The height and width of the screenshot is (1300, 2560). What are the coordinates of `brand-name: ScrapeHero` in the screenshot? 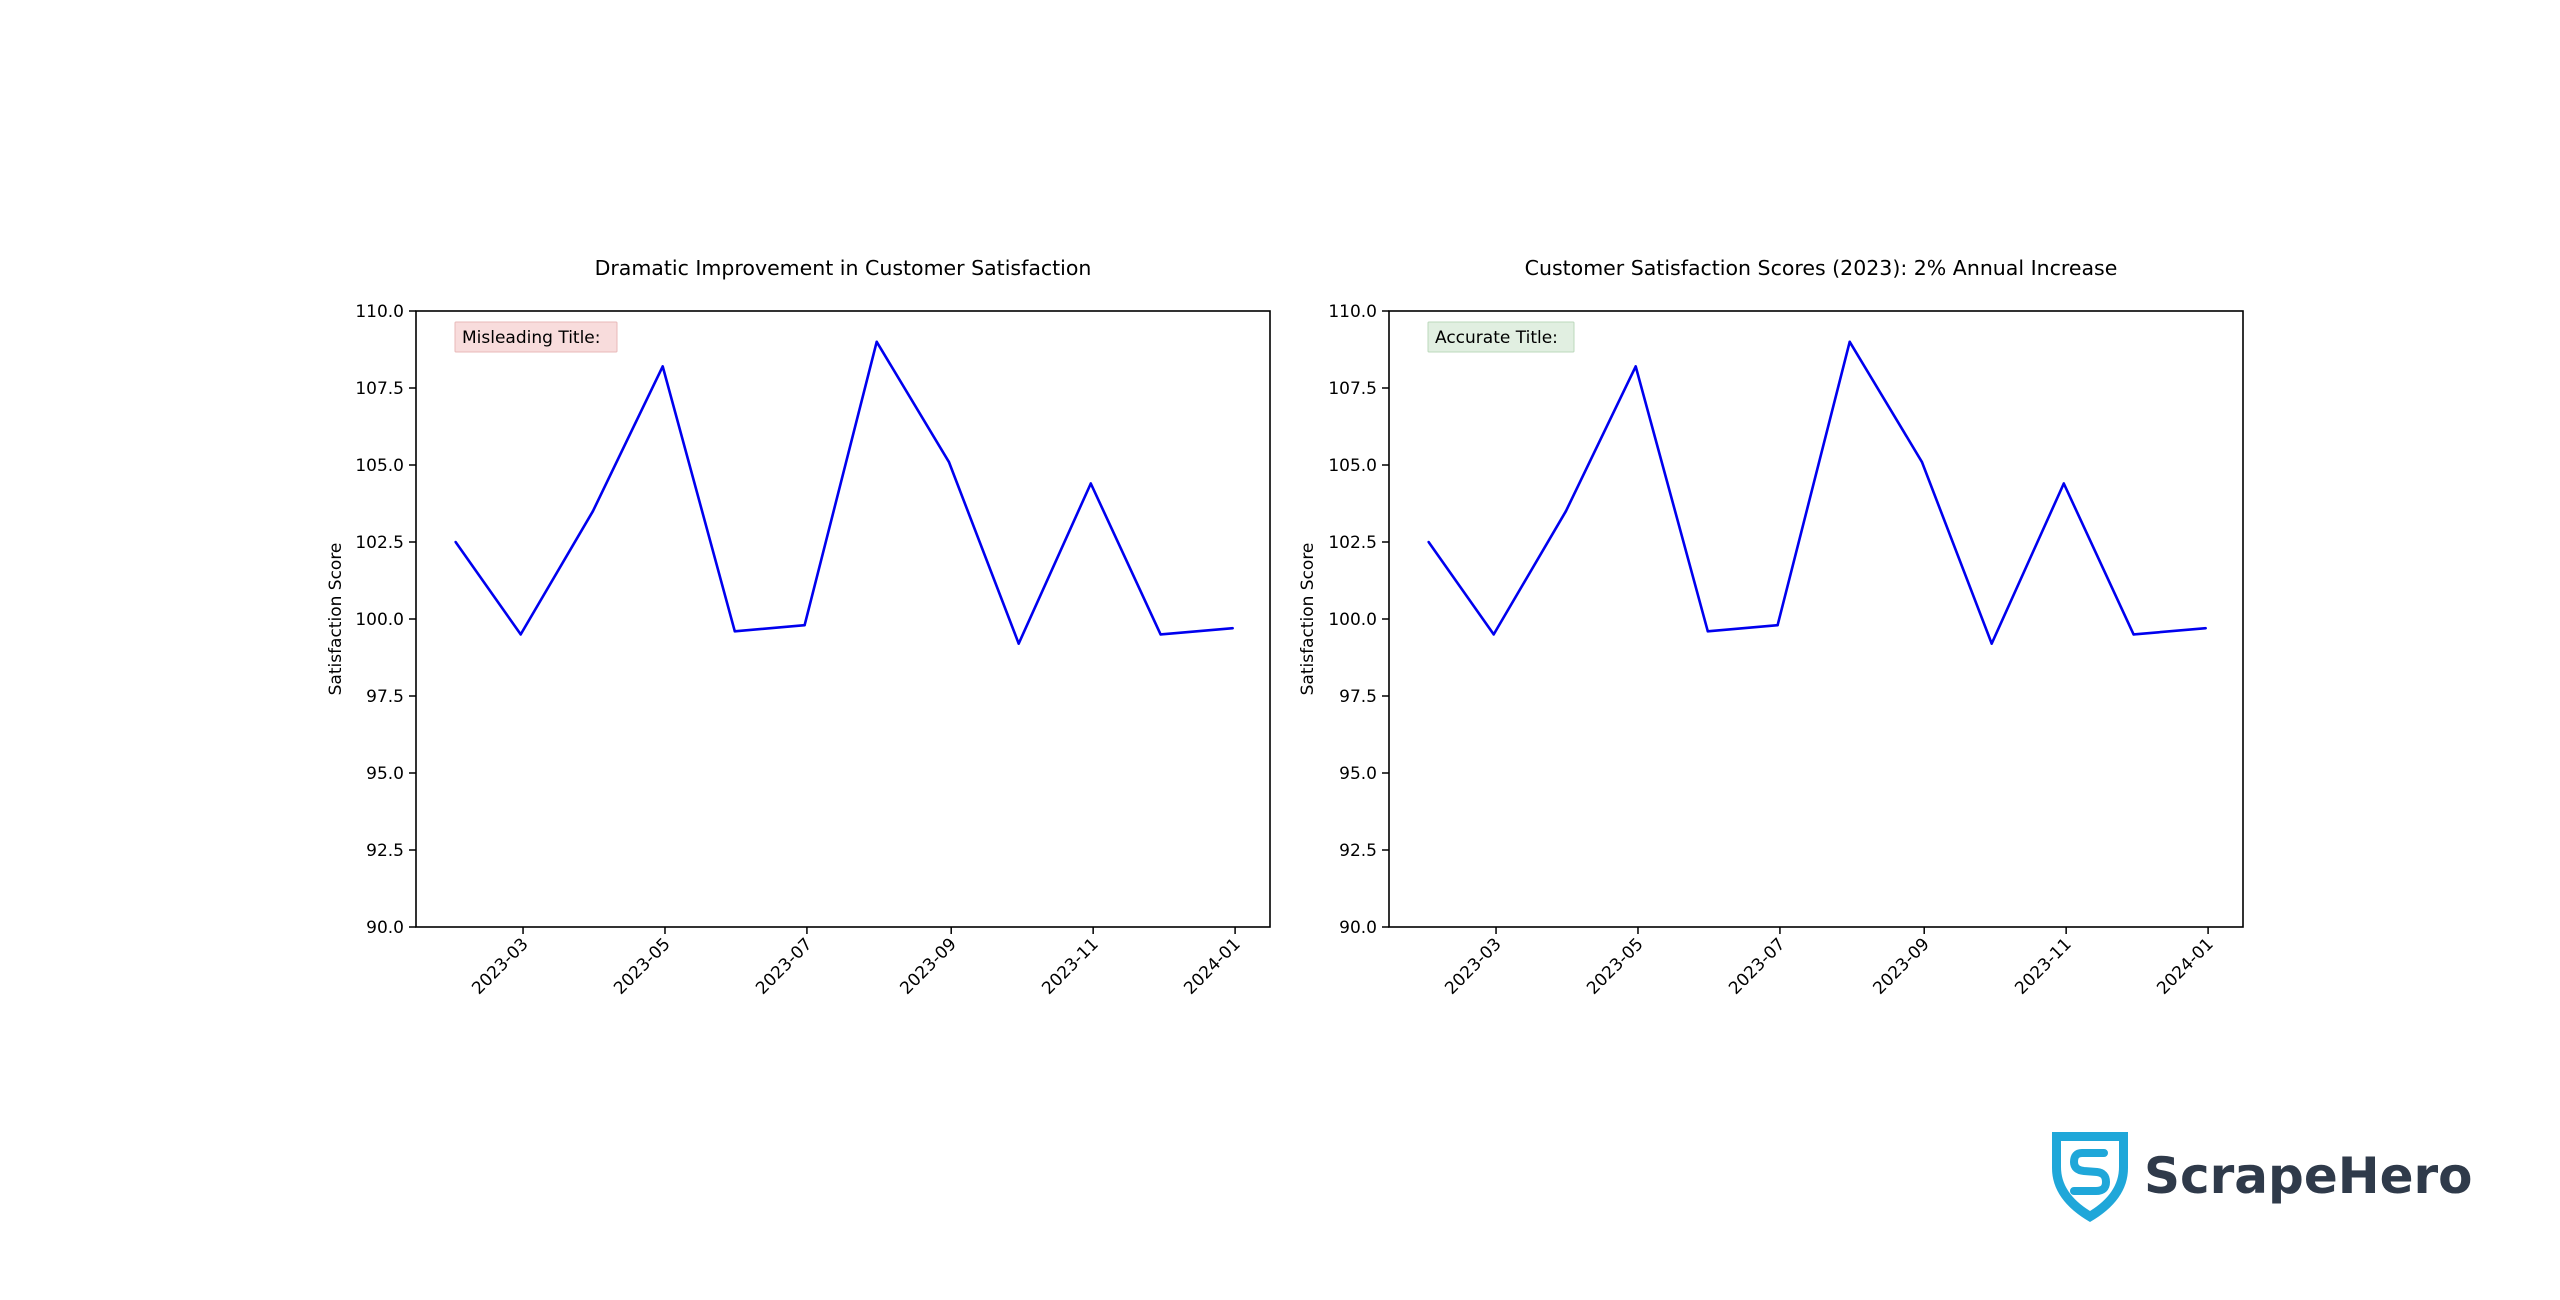 It's located at (2308, 1176).